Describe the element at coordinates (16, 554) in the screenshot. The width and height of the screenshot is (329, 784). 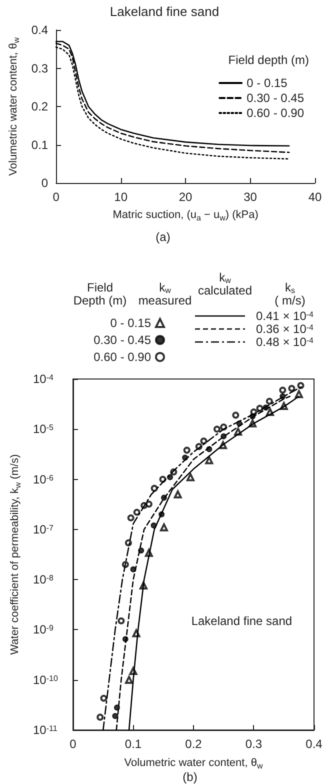
I see `y-axis-title: Water coefficient of permeability, kw (m/s)` at that location.